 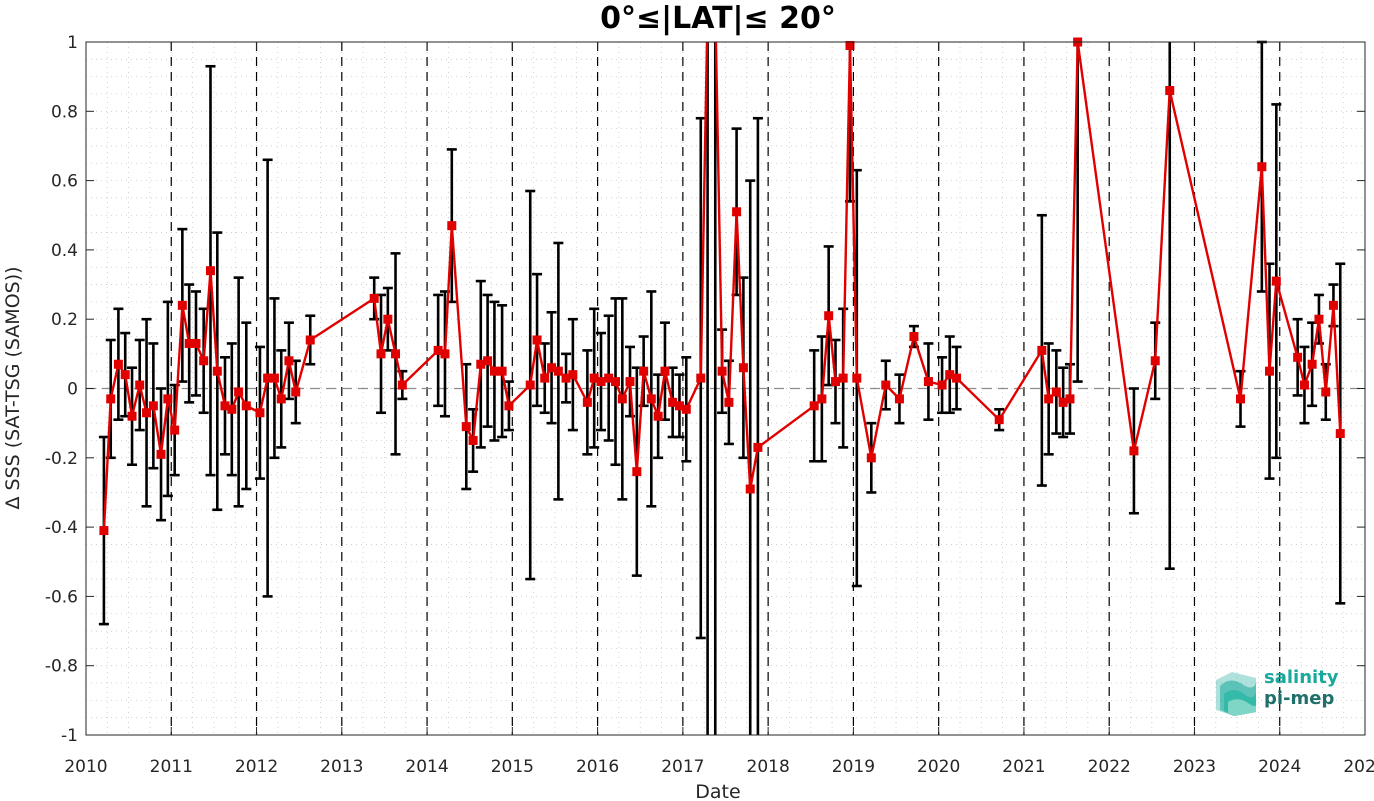 I want to click on logo-text-salinity: salinity, so click(x=1301, y=677).